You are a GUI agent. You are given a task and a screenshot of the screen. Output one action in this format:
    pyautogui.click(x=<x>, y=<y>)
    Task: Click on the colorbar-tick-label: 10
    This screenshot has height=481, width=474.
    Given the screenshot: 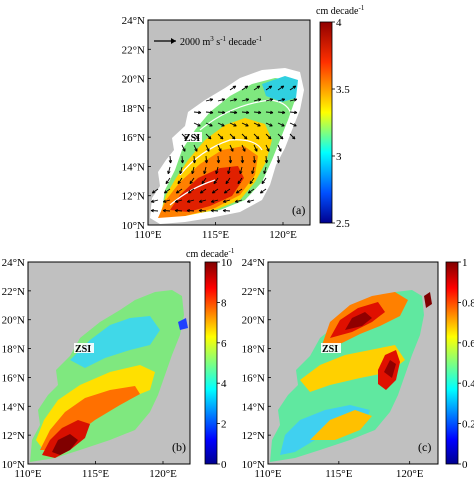 What is the action you would take?
    pyautogui.click(x=227, y=263)
    